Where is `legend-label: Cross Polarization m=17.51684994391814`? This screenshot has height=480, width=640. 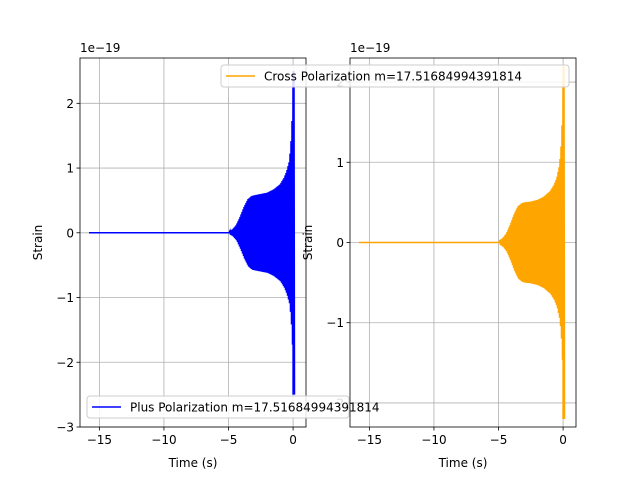
legend-label: Cross Polarization m=17.51684994391814 is located at coordinates (393, 77).